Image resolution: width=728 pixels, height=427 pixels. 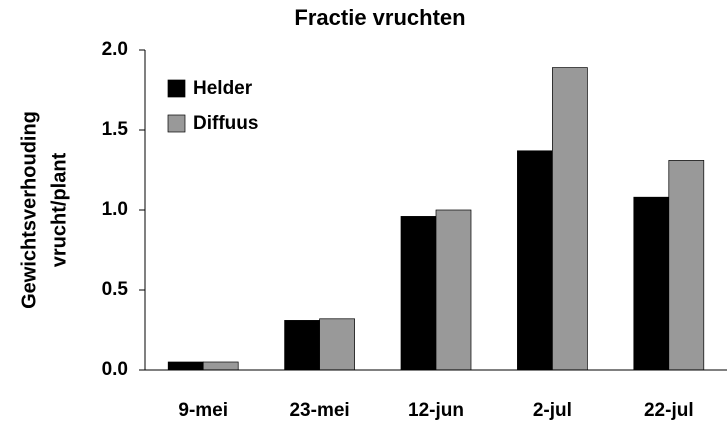 I want to click on y-tick-label: 1.0, so click(x=115, y=209).